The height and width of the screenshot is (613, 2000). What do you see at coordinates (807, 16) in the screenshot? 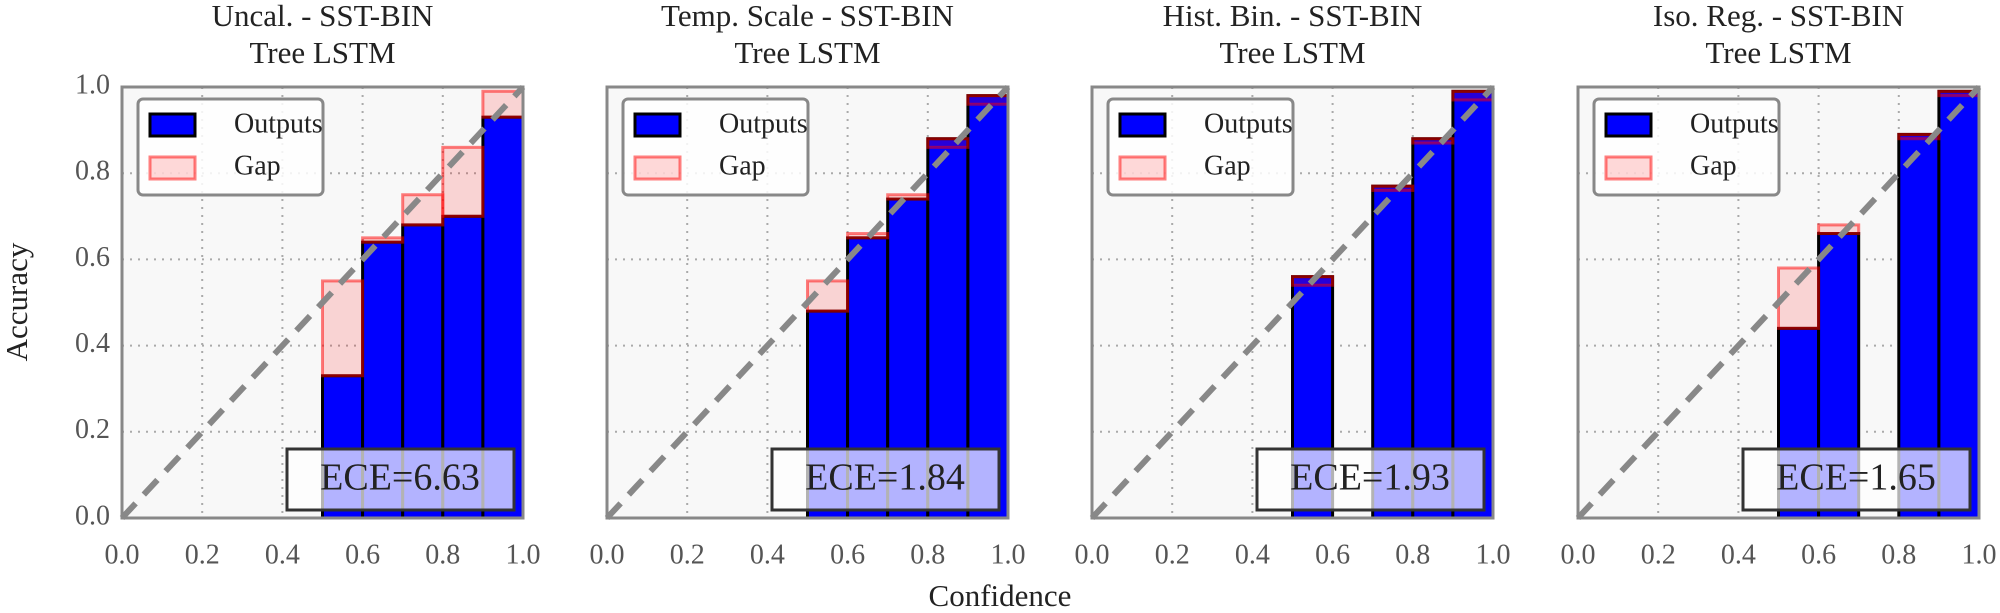
I see `chart-title: Temp. Scale - SST-BIN` at bounding box center [807, 16].